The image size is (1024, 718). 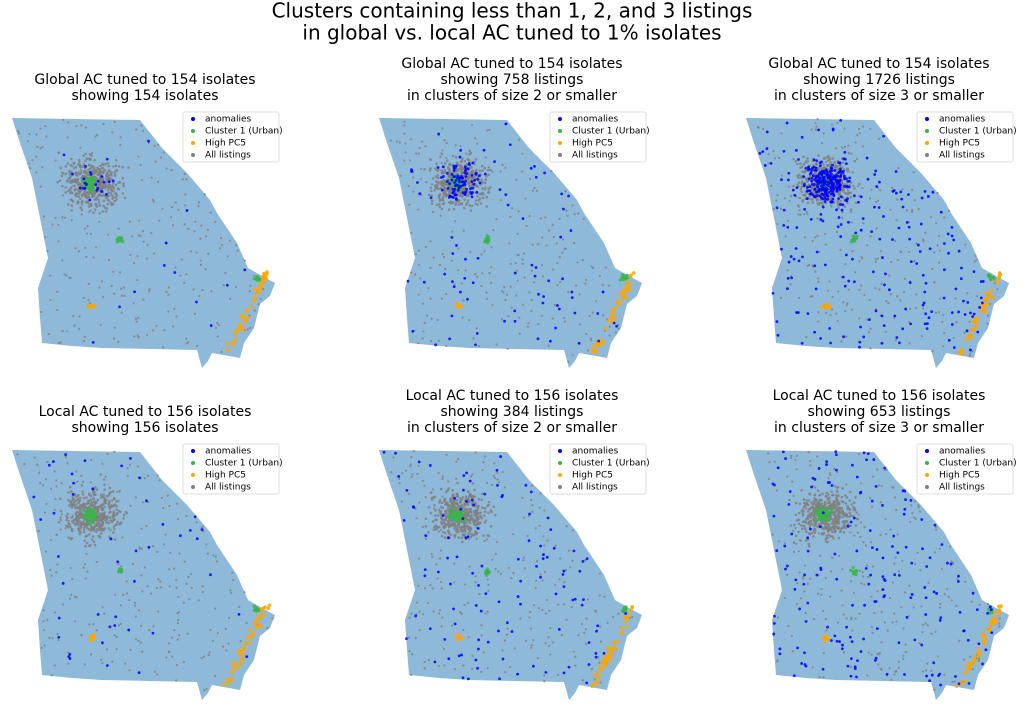 I want to click on legend-label: anomalies, so click(x=228, y=452).